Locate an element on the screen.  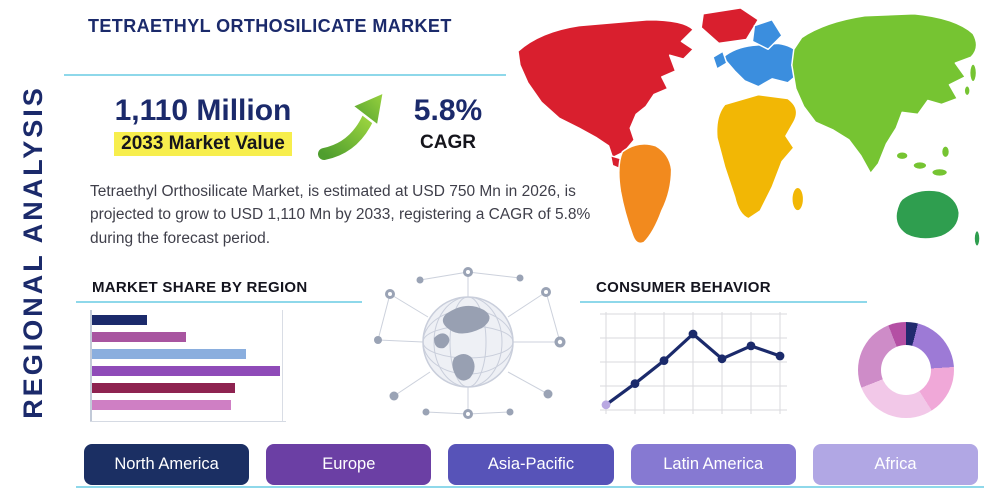
continent-south-america is located at coordinates (645, 194).